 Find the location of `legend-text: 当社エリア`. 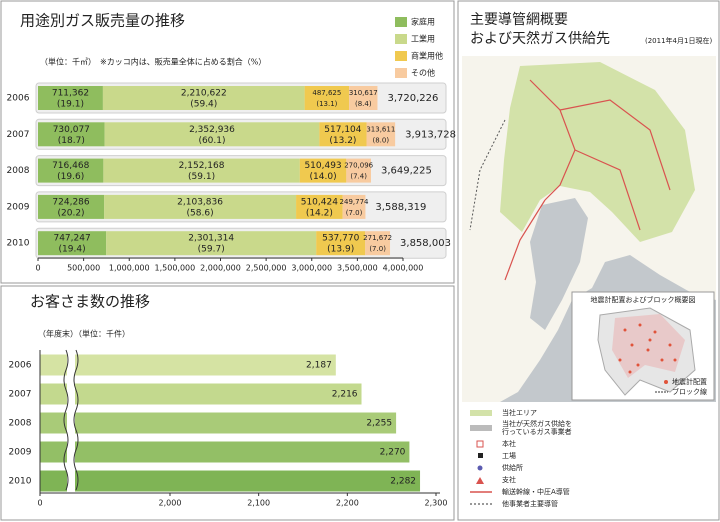

legend-text: 当社エリア is located at coordinates (519, 412).